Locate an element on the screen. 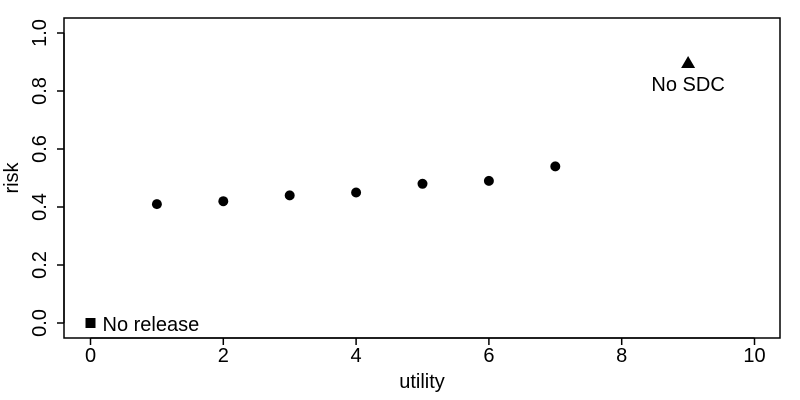  no-release-marker is located at coordinates (90, 323).